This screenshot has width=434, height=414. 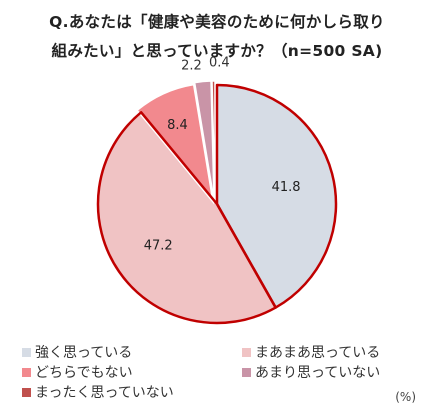 I want to click on slice-value-label: 47.2, so click(x=158, y=246).